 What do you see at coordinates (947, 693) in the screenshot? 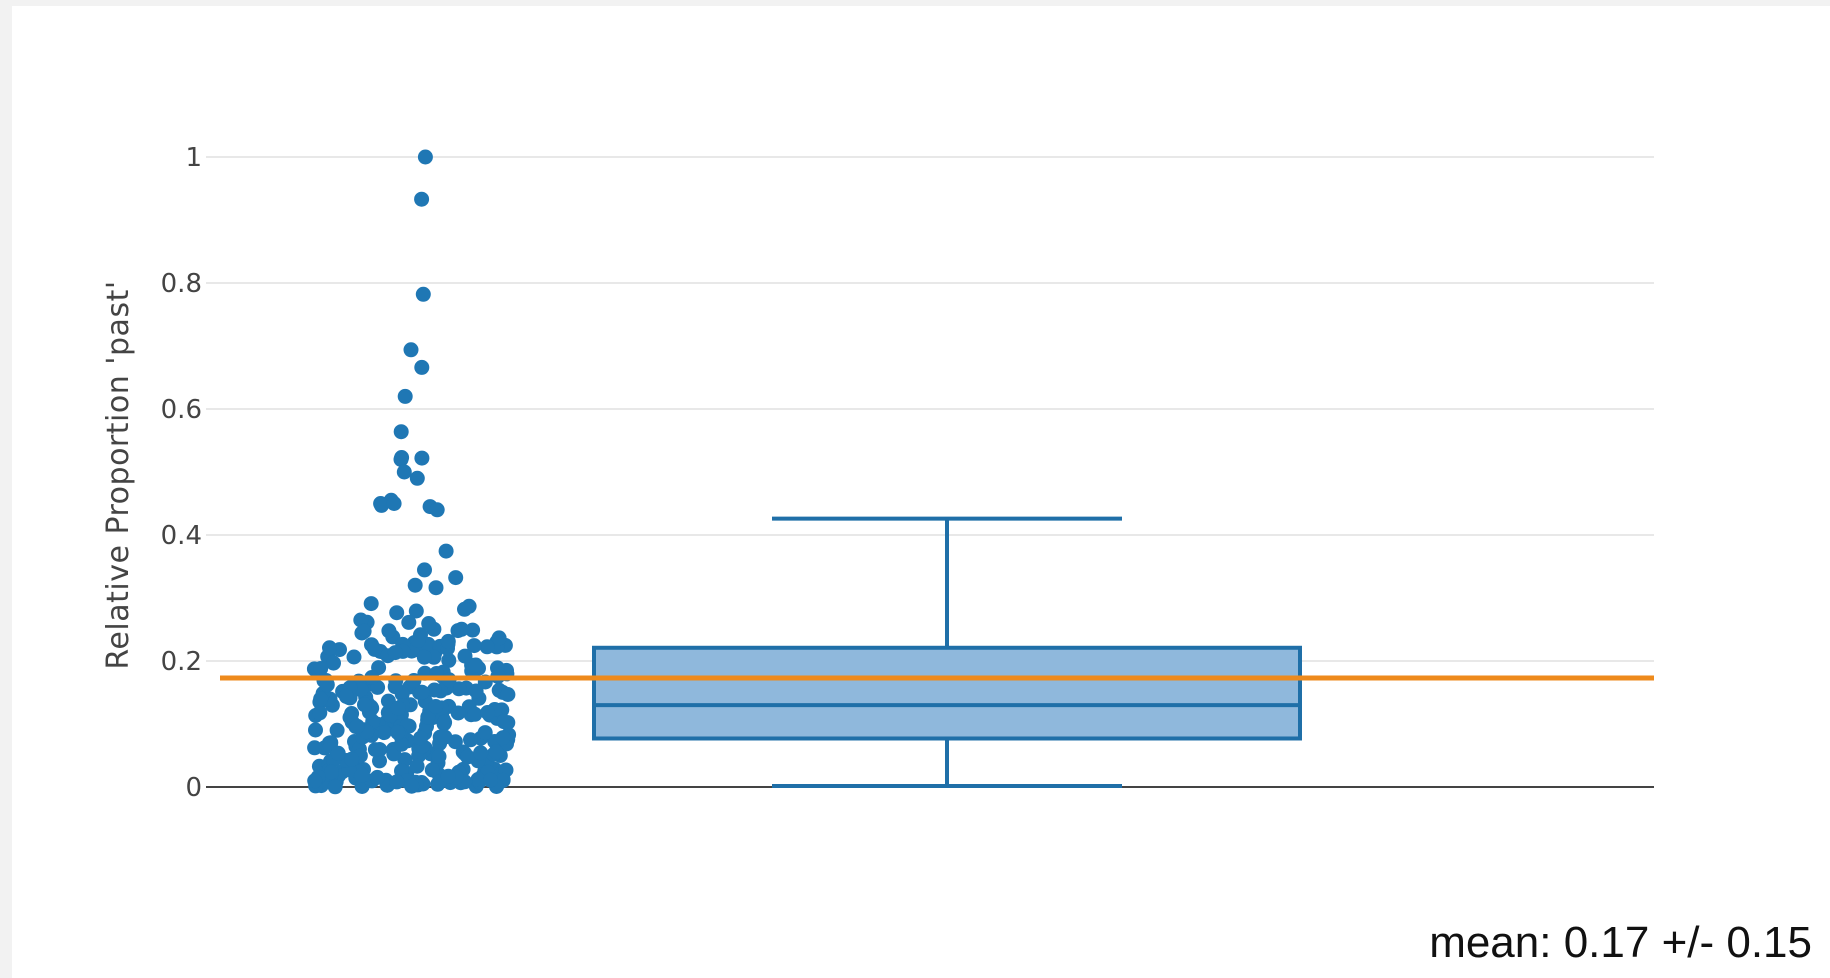
I see `interquartile-box` at bounding box center [947, 693].